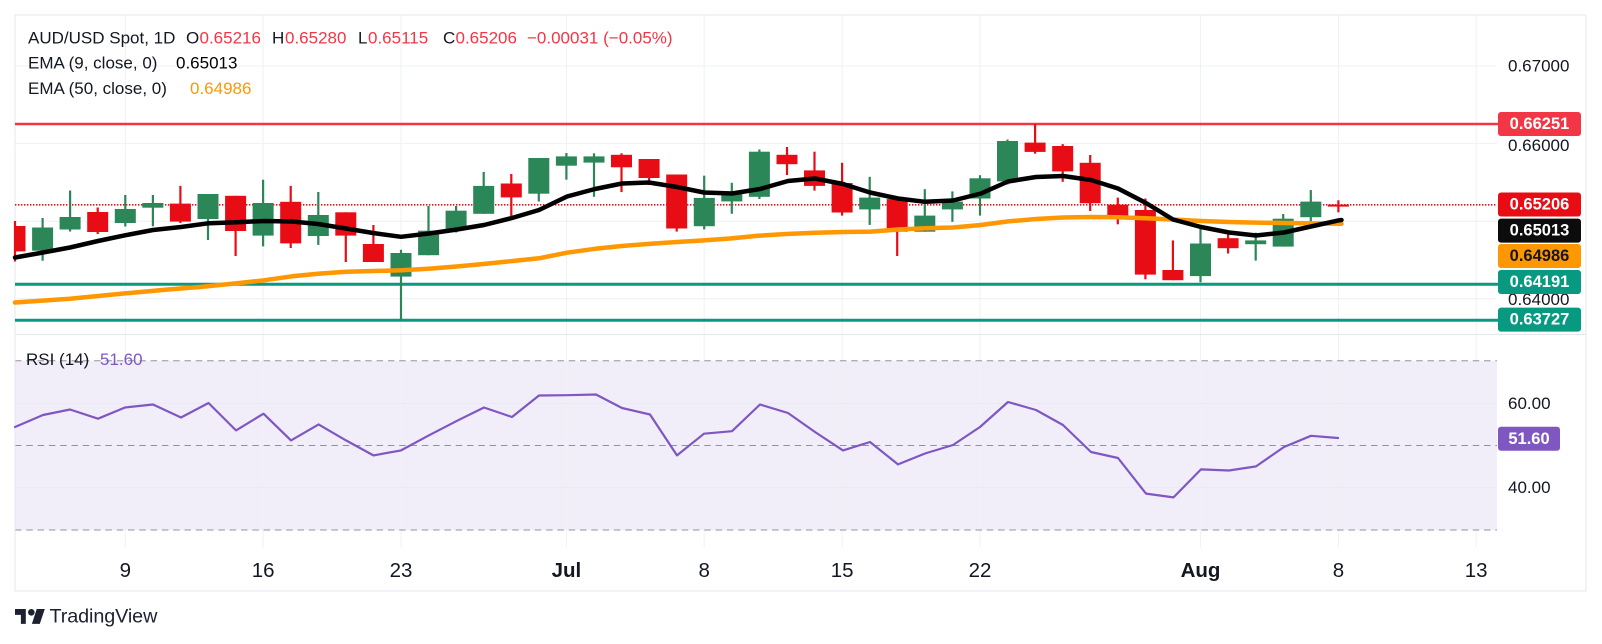 The width and height of the screenshot is (1602, 644). What do you see at coordinates (192, 38) in the screenshot?
I see `svg-text: O` at bounding box center [192, 38].